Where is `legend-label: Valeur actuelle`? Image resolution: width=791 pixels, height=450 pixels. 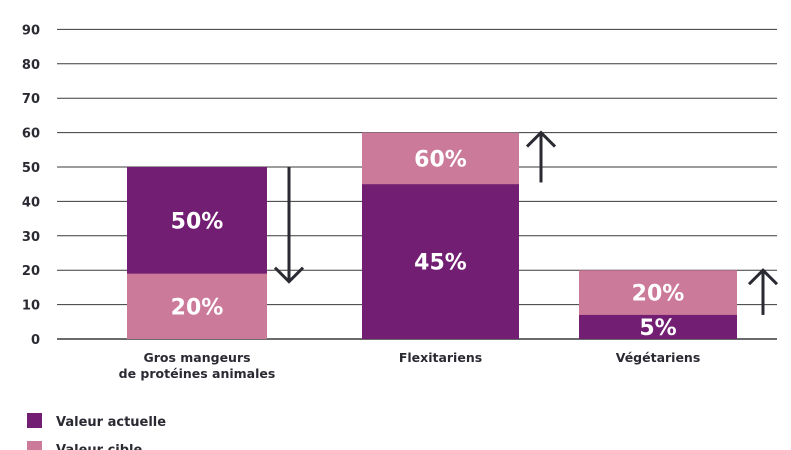 legend-label: Valeur actuelle is located at coordinates (111, 422).